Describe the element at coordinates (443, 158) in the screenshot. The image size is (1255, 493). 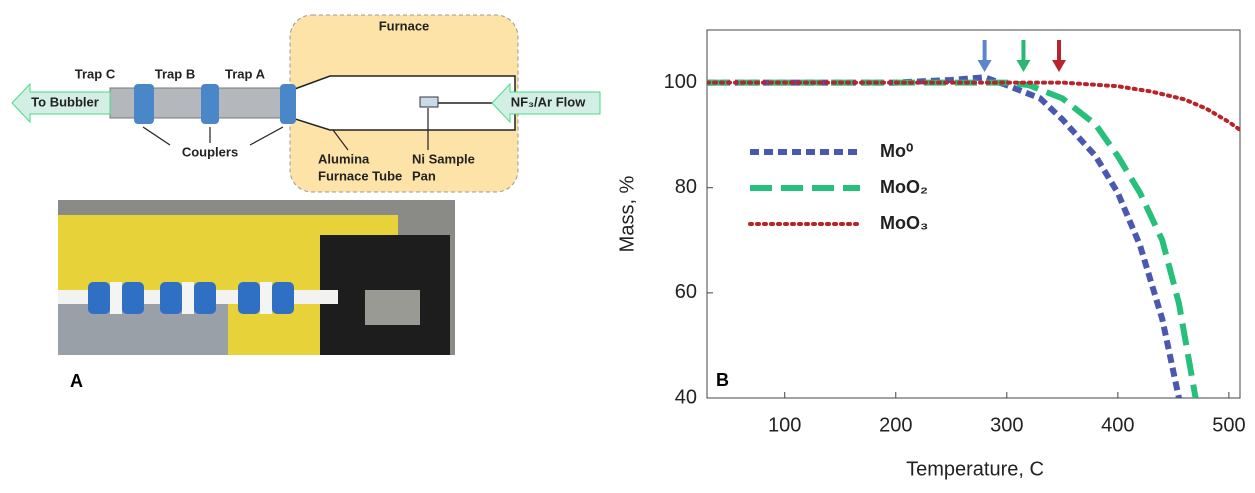
I see `pan-label: Ni Sample` at that location.